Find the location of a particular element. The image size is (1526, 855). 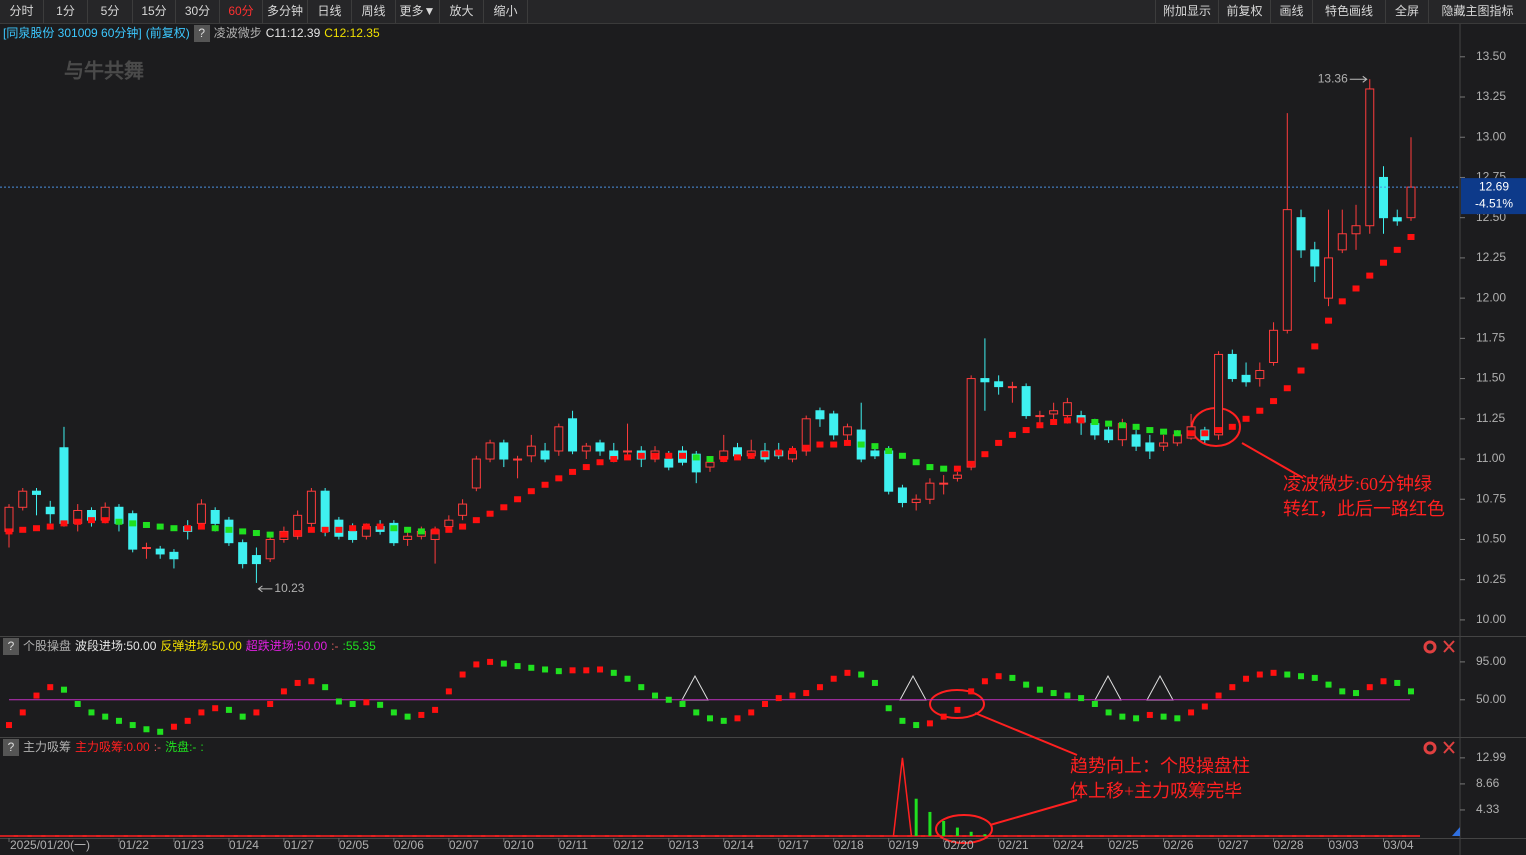

annotation: 转红，此后一路红色 is located at coordinates (1364, 509).